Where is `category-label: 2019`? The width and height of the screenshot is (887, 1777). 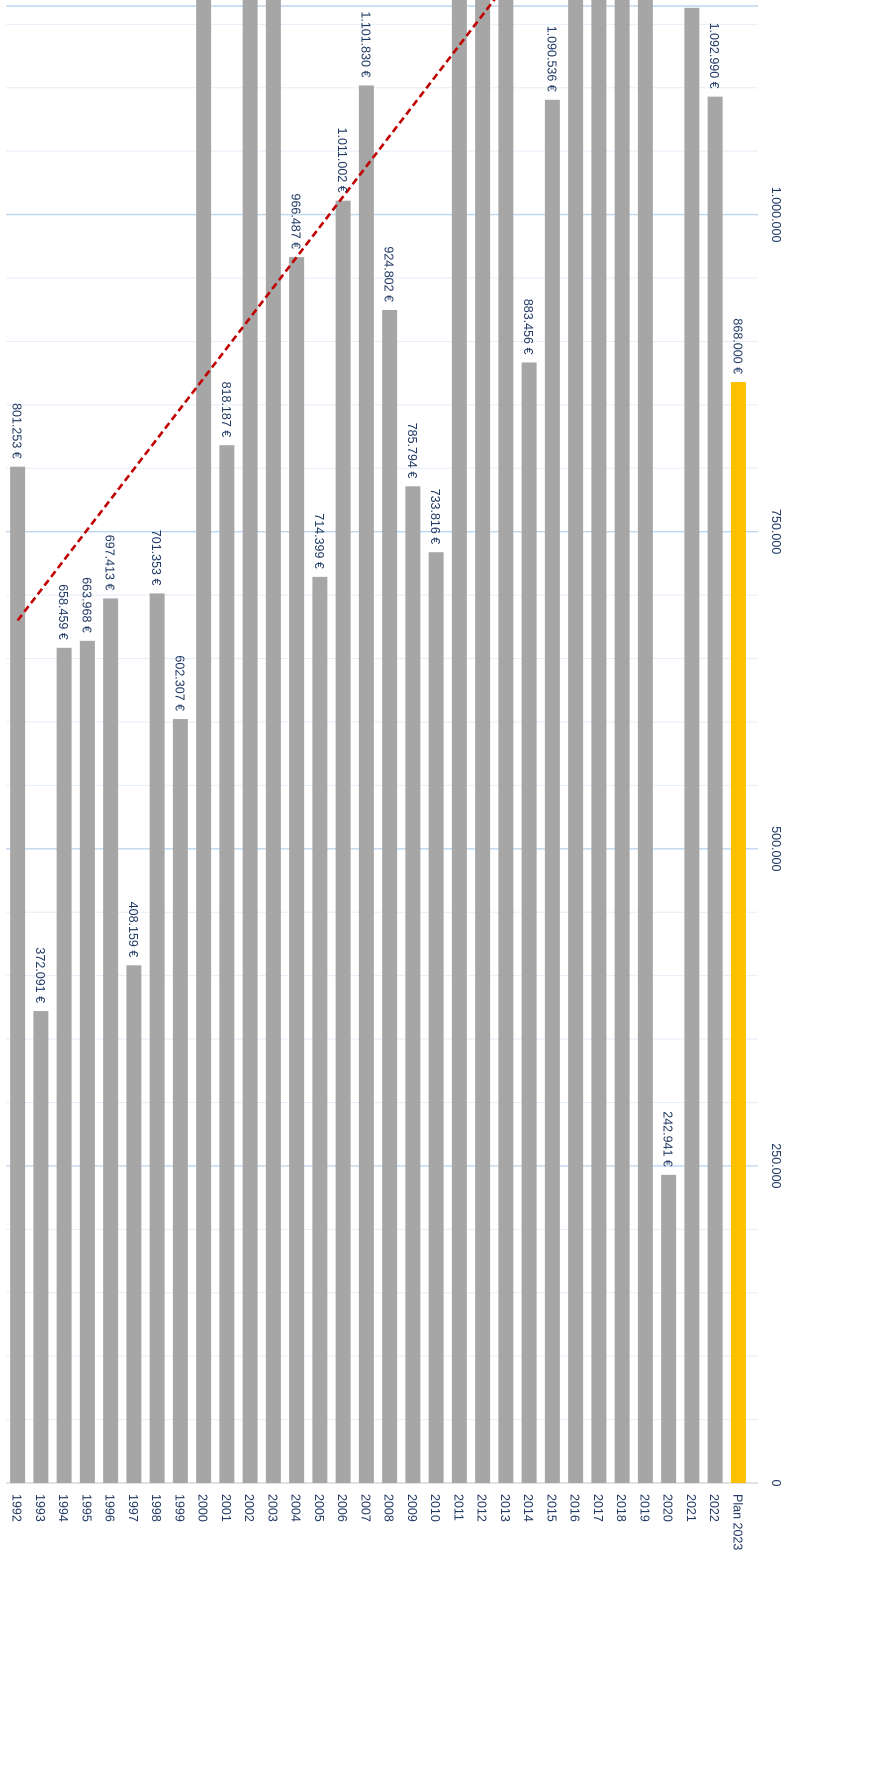
category-label: 2019 is located at coordinates (644, 1508).